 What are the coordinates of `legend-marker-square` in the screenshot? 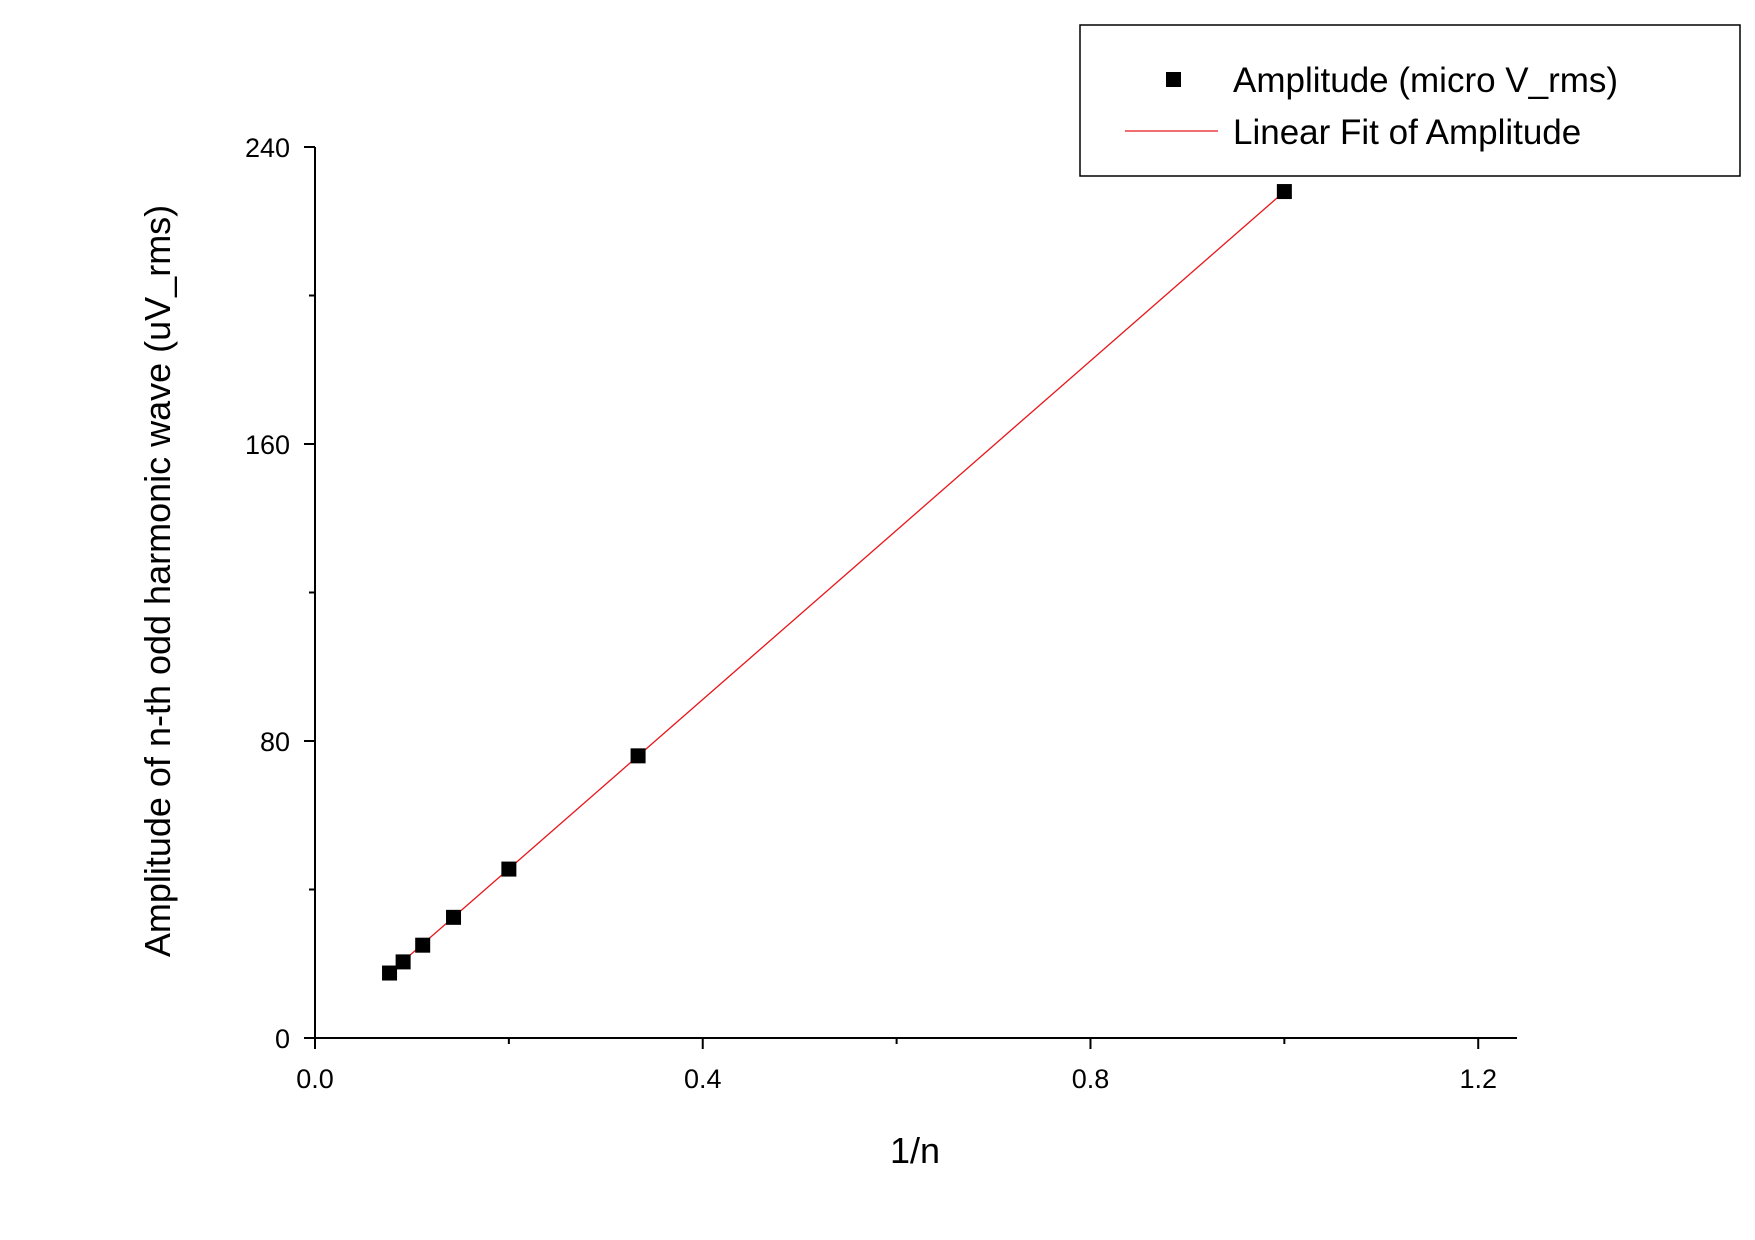 It's located at (1173, 79).